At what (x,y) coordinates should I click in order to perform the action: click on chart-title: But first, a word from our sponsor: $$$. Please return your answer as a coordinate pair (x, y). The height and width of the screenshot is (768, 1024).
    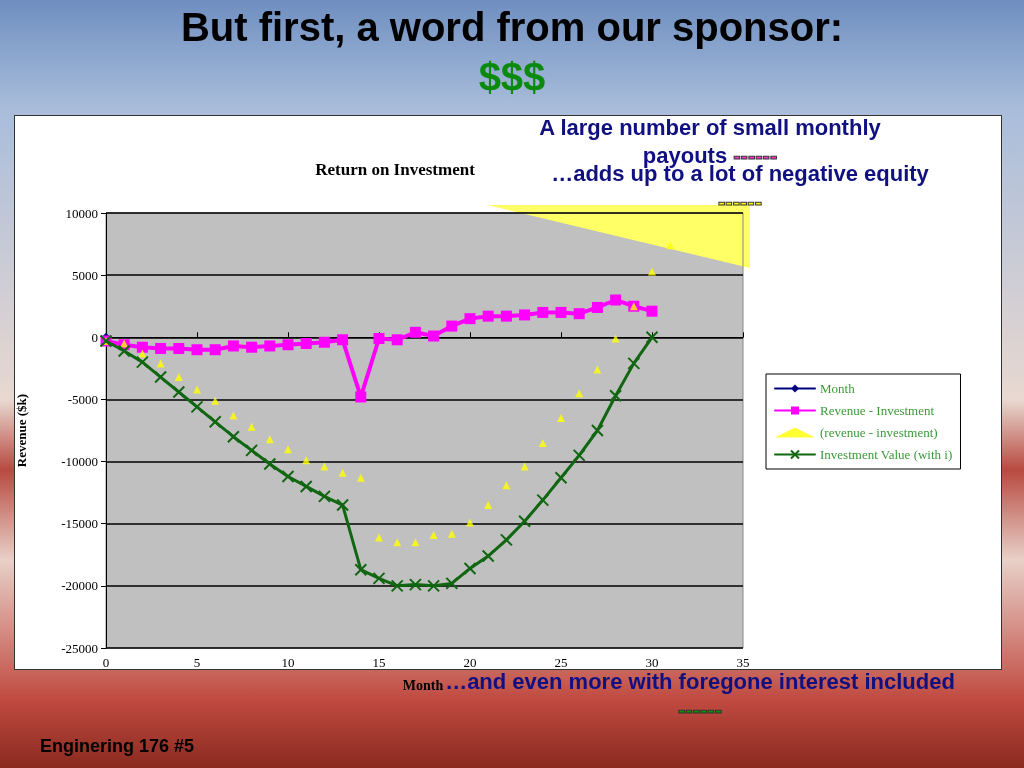
    Looking at the image, I should click on (512, 52).